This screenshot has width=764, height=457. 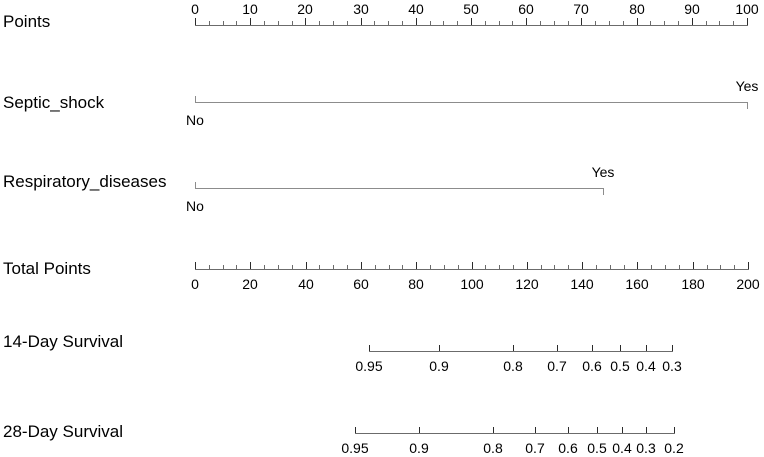 What do you see at coordinates (195, 9) in the screenshot?
I see `tick-label-points-0: 0` at bounding box center [195, 9].